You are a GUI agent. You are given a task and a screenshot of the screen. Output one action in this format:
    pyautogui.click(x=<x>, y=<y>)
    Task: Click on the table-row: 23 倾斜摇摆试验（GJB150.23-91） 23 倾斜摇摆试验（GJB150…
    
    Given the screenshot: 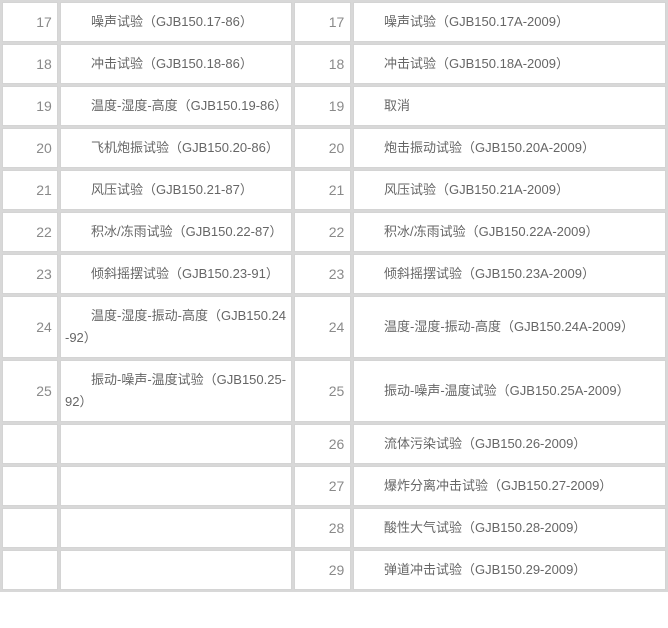 What is the action you would take?
    pyautogui.click(x=334, y=274)
    